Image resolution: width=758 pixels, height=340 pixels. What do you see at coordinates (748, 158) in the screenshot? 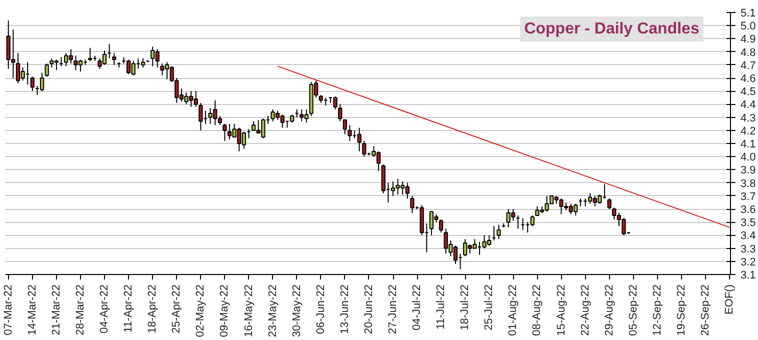
I see `y-tick-label: 4.0` at bounding box center [748, 158].